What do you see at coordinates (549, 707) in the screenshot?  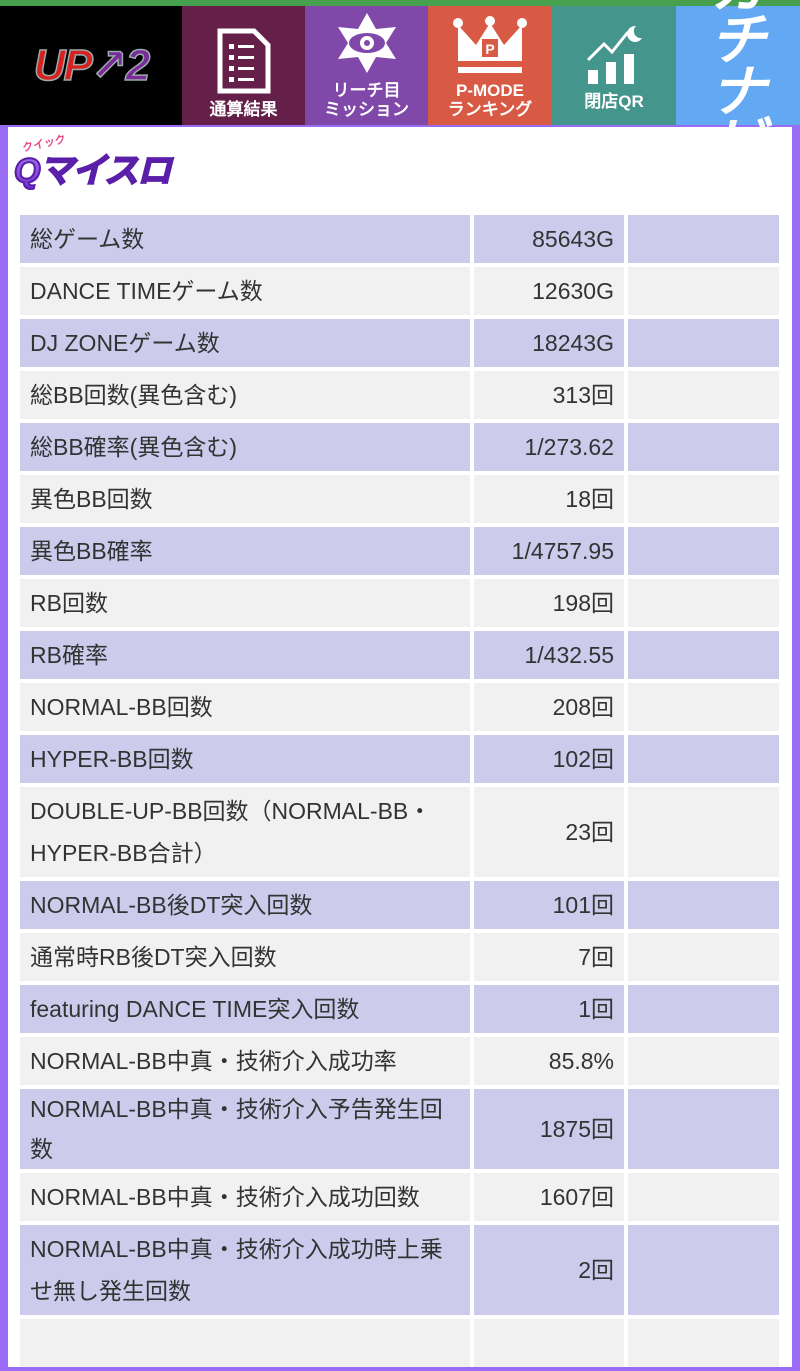 I see `row-value: 208回` at bounding box center [549, 707].